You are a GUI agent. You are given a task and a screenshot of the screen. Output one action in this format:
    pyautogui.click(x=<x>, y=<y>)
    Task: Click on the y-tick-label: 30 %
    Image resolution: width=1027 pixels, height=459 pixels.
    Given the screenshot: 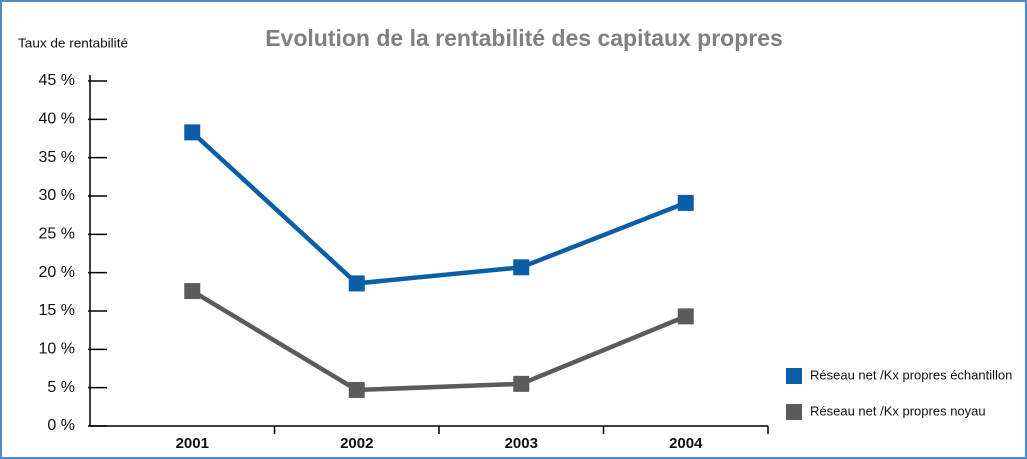 What is the action you would take?
    pyautogui.click(x=57, y=195)
    